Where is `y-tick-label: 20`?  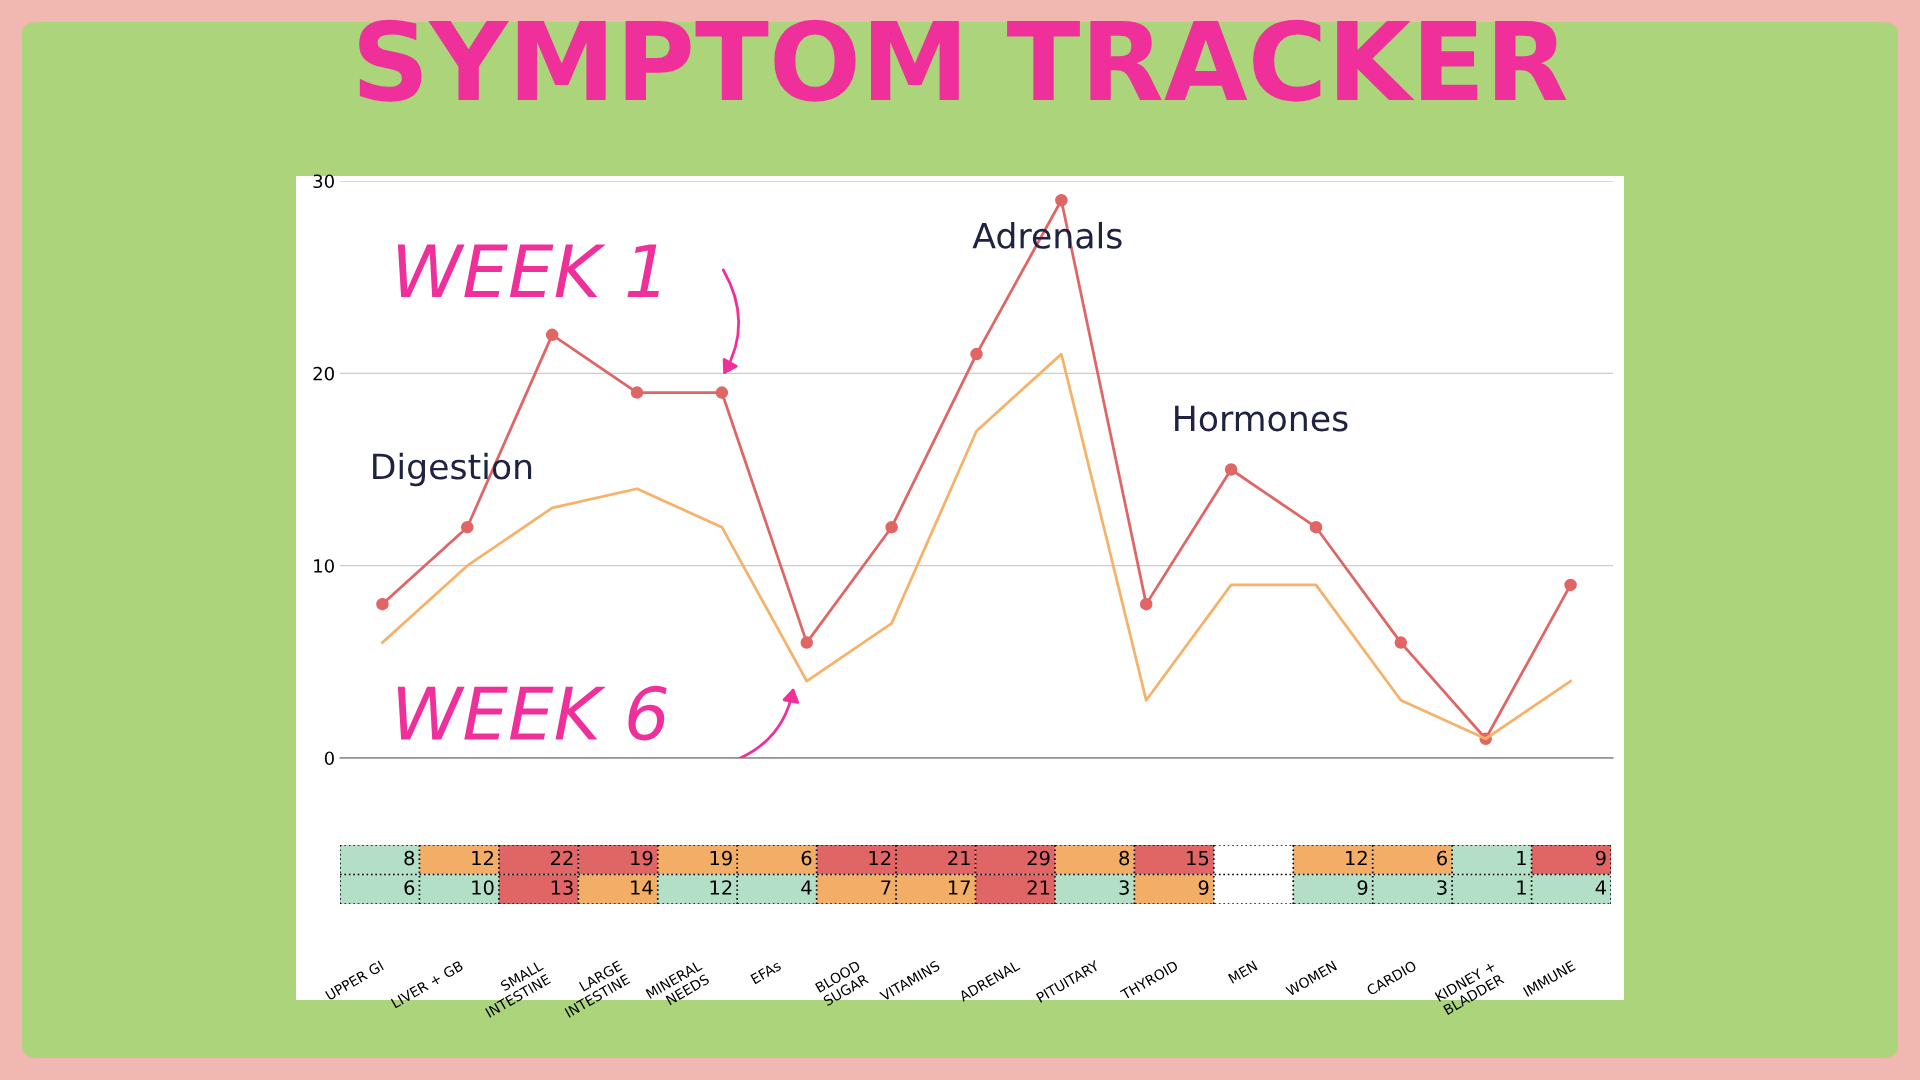
y-tick-label: 20 is located at coordinates (323, 373).